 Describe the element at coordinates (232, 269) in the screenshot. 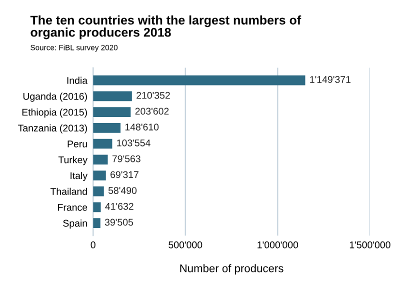

I see `x-axis-title: Number of producers` at that location.